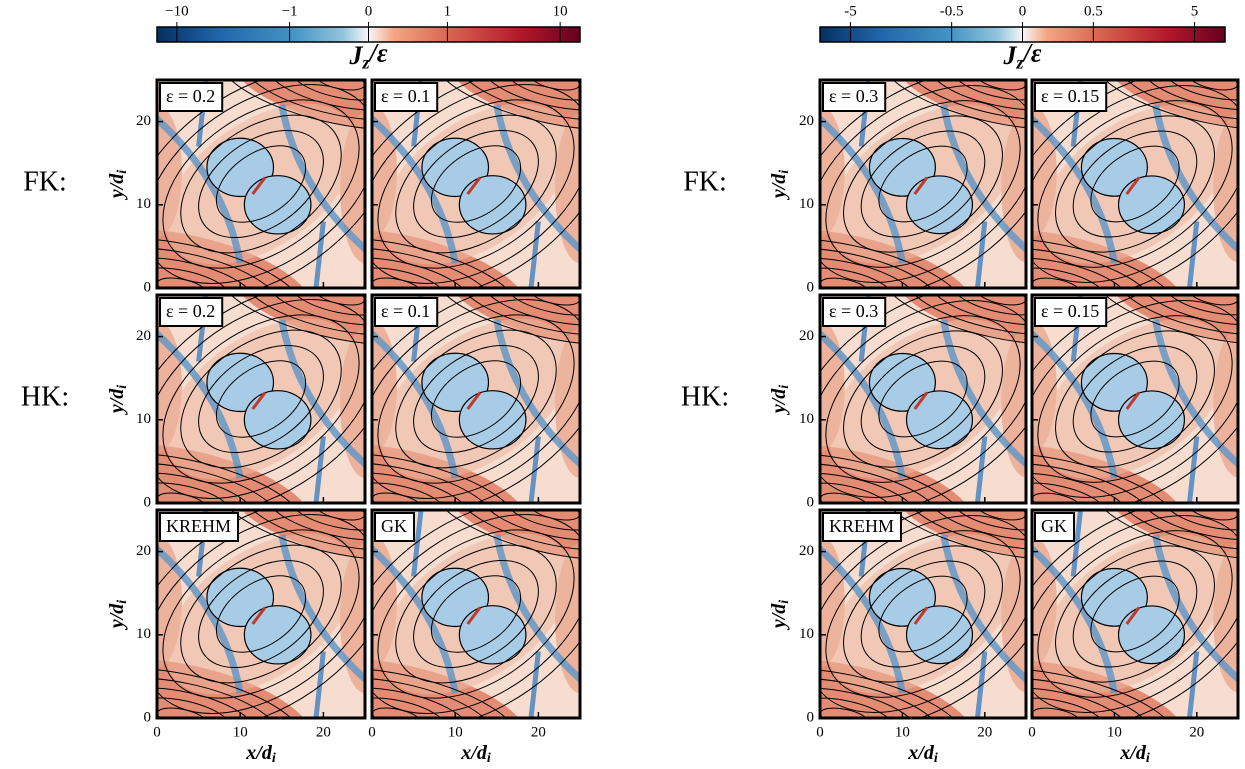  I want to click on y-tick-label: 10, so click(806, 204).